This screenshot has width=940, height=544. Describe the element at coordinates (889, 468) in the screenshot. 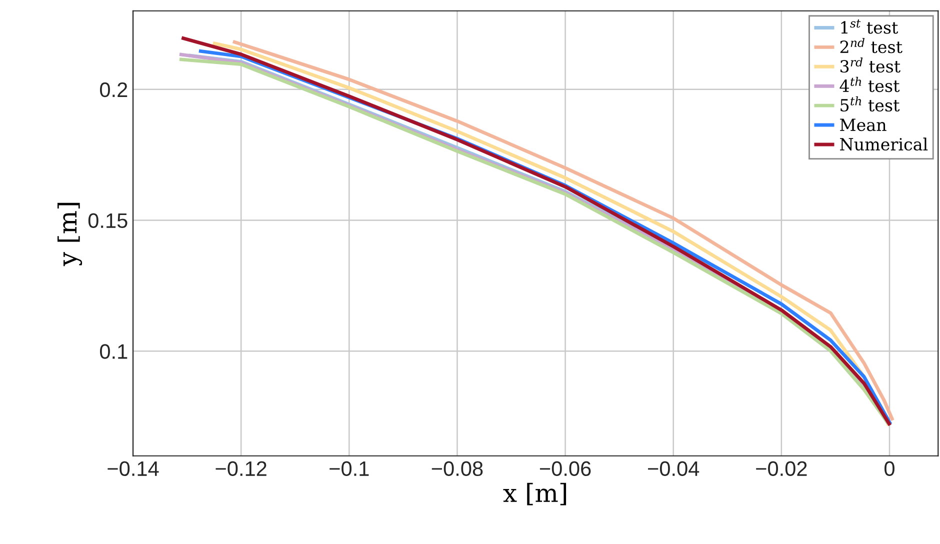

I see `x-tick-label: 0` at that location.